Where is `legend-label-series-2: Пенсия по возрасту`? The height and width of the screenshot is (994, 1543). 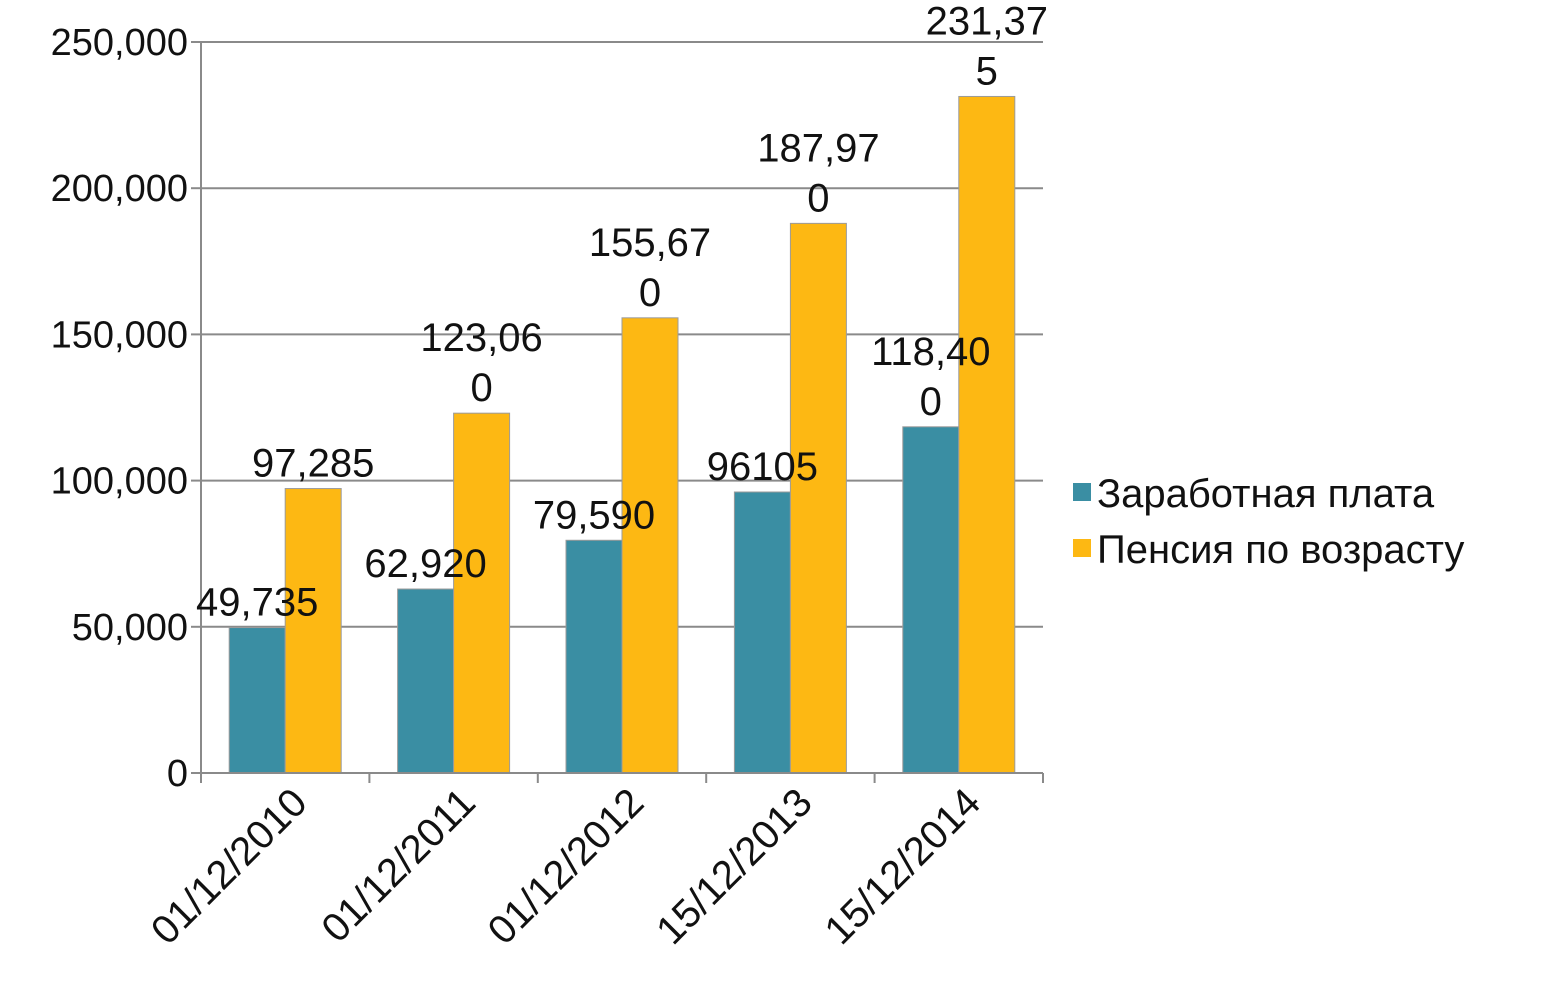 legend-label-series-2: Пенсия по возрасту is located at coordinates (1280, 550).